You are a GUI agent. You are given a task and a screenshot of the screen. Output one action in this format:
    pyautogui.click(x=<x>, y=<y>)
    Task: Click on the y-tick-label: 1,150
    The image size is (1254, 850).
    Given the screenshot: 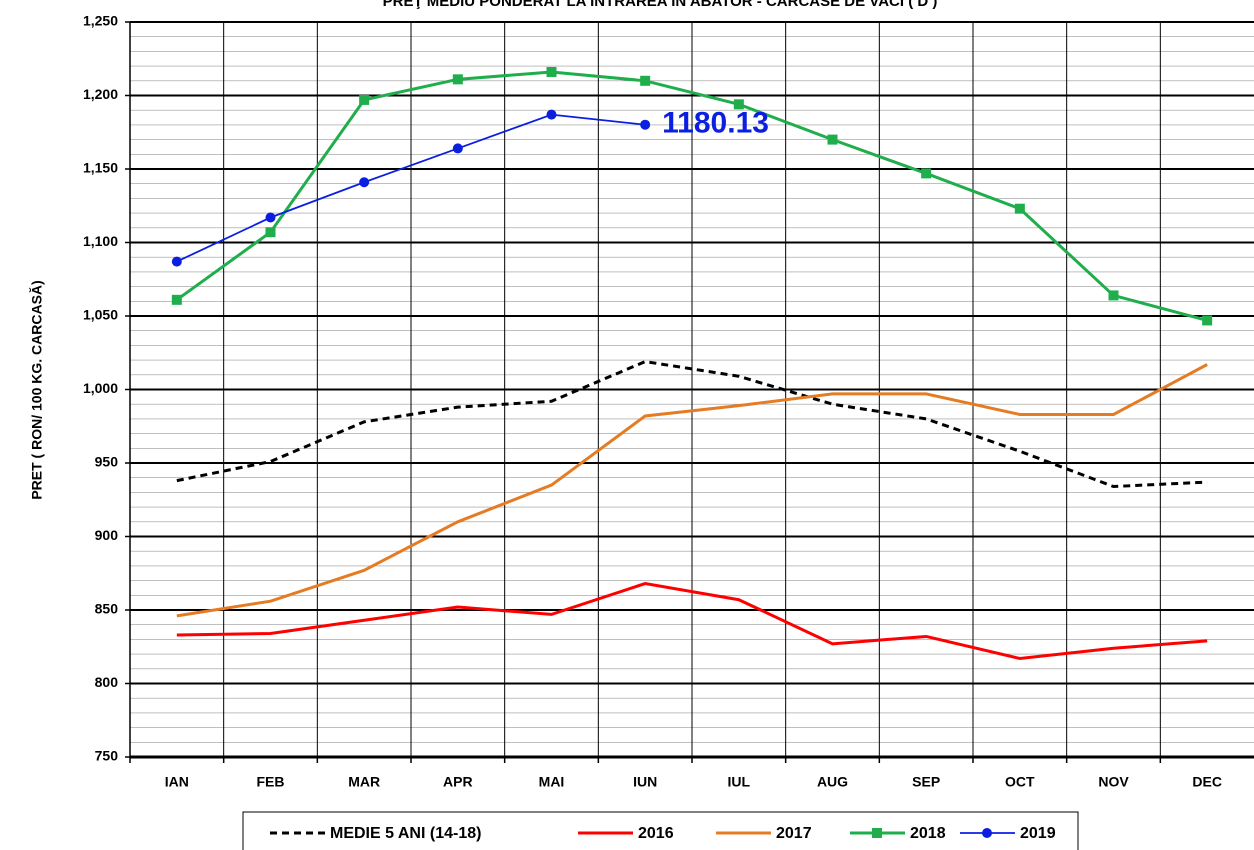 What is the action you would take?
    pyautogui.click(x=100, y=168)
    